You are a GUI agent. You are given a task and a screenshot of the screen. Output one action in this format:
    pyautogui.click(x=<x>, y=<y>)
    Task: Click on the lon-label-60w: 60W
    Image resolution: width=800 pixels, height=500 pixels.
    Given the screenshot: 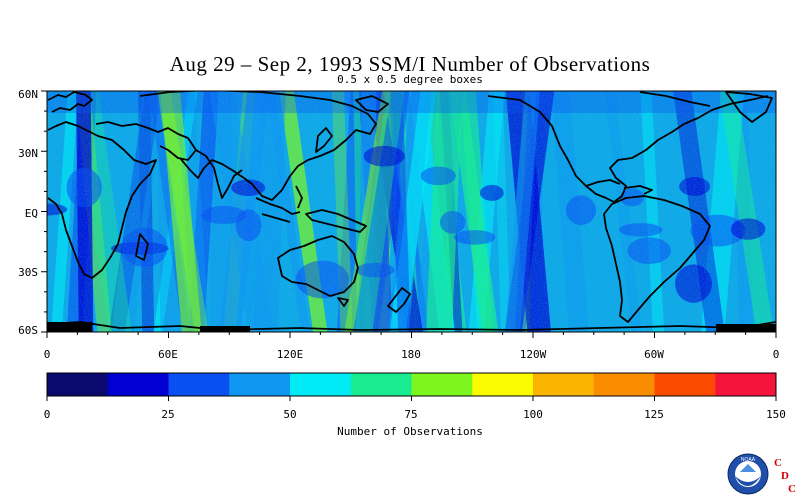 What is the action you would take?
    pyautogui.click(x=654, y=354)
    